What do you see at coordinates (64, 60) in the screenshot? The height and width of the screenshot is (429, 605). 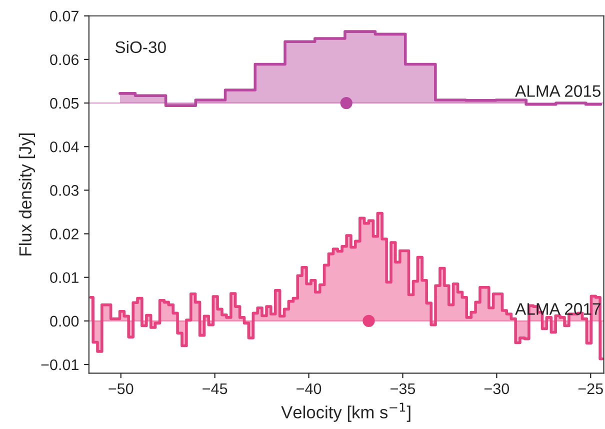 I see `y-tick-label: 0.06` at bounding box center [64, 60].